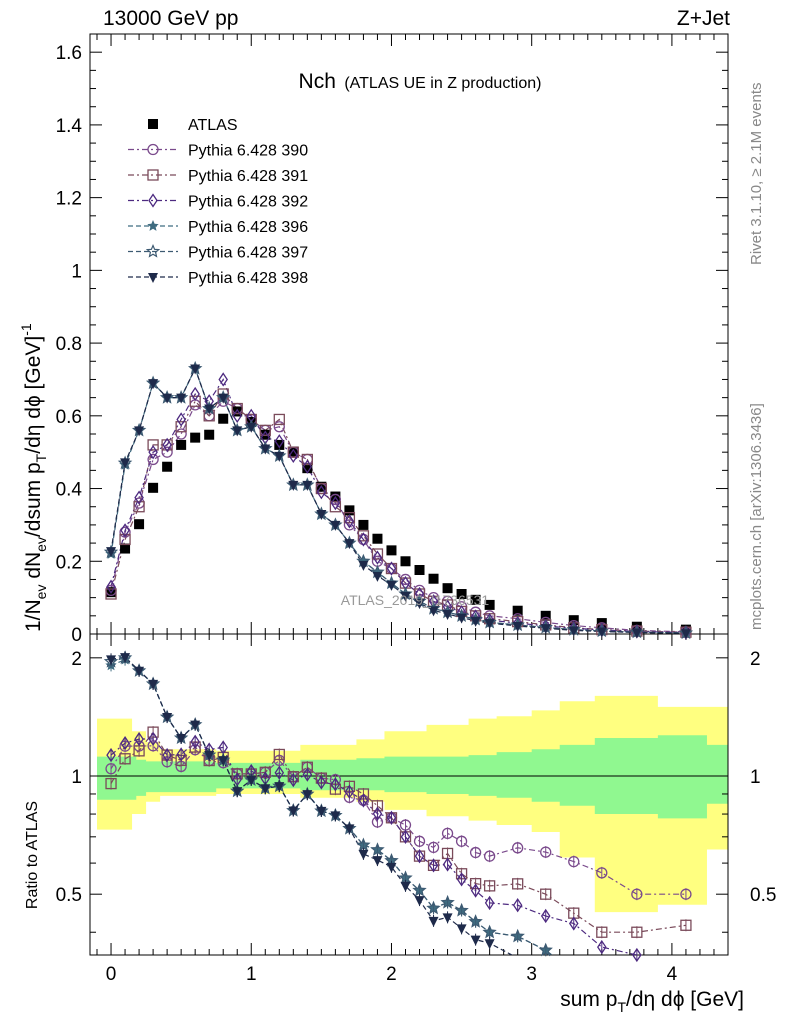 This screenshot has width=786, height=1024. Describe the element at coordinates (32, 855) in the screenshot. I see `ratio-axis-label: Ratio to ATLAS` at that location.